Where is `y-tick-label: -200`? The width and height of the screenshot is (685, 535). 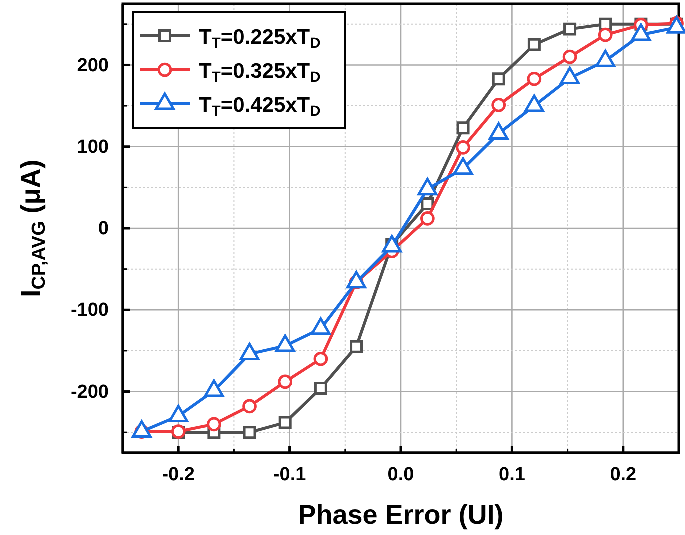
y-tick-label: -200 is located at coordinates (89, 392).